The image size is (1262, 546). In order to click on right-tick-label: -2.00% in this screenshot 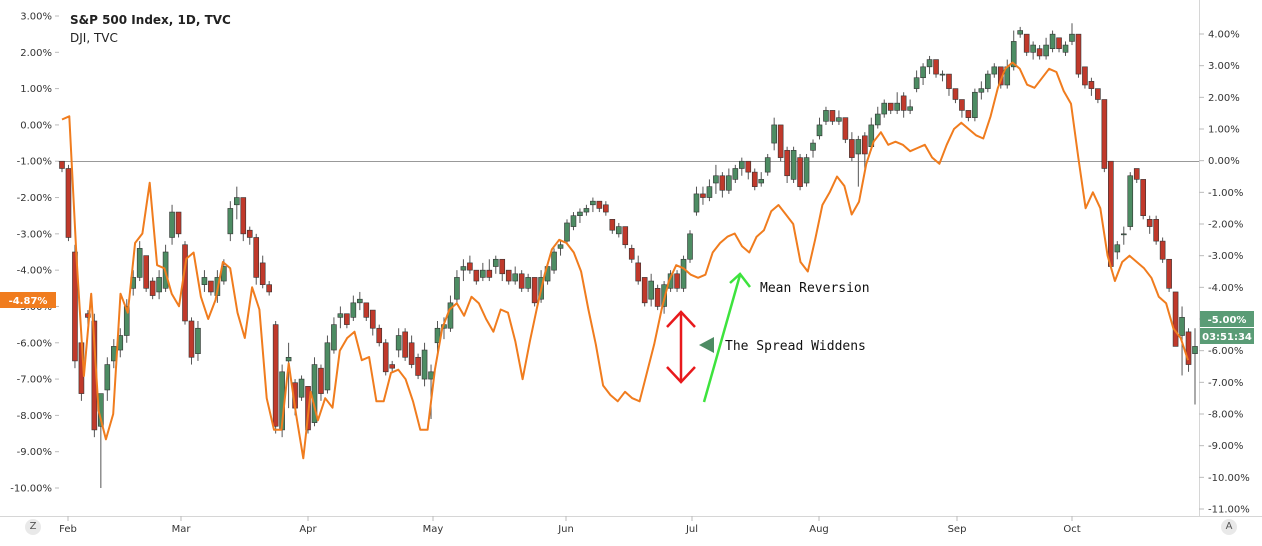, I will do `click(1225, 225)`.